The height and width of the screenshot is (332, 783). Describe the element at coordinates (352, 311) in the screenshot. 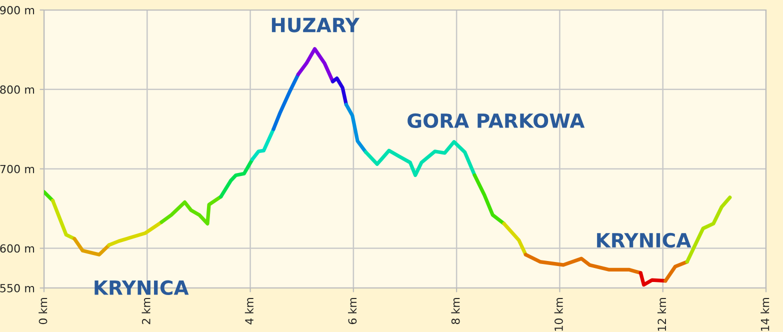

I see `x-tick-label: 6 km` at that location.